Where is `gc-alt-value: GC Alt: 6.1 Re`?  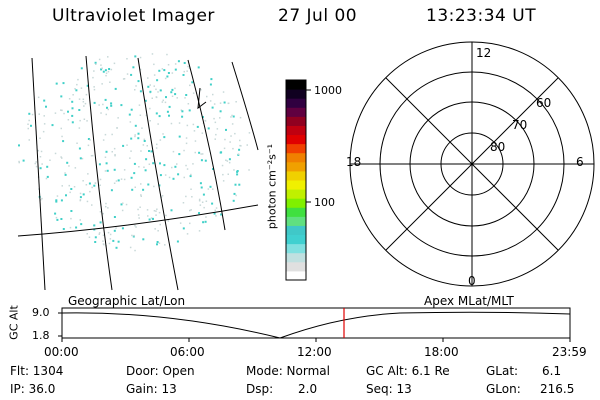
gc-alt-value: GC Alt: 6.1 Re is located at coordinates (408, 371).